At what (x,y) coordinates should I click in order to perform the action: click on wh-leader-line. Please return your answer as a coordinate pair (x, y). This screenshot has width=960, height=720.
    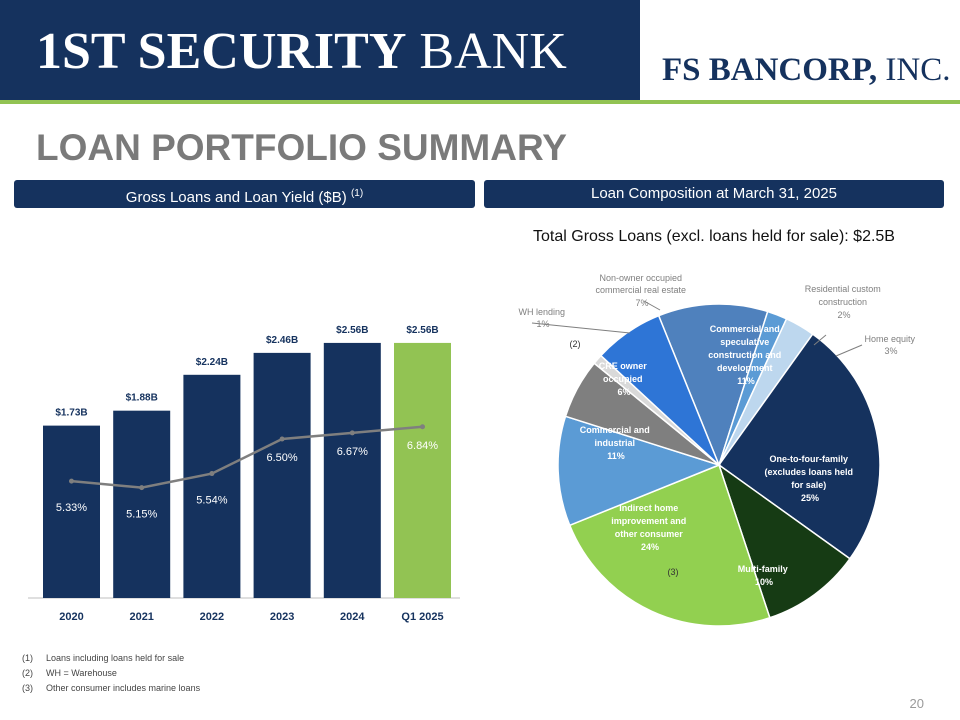
    Looking at the image, I should click on (581, 328).